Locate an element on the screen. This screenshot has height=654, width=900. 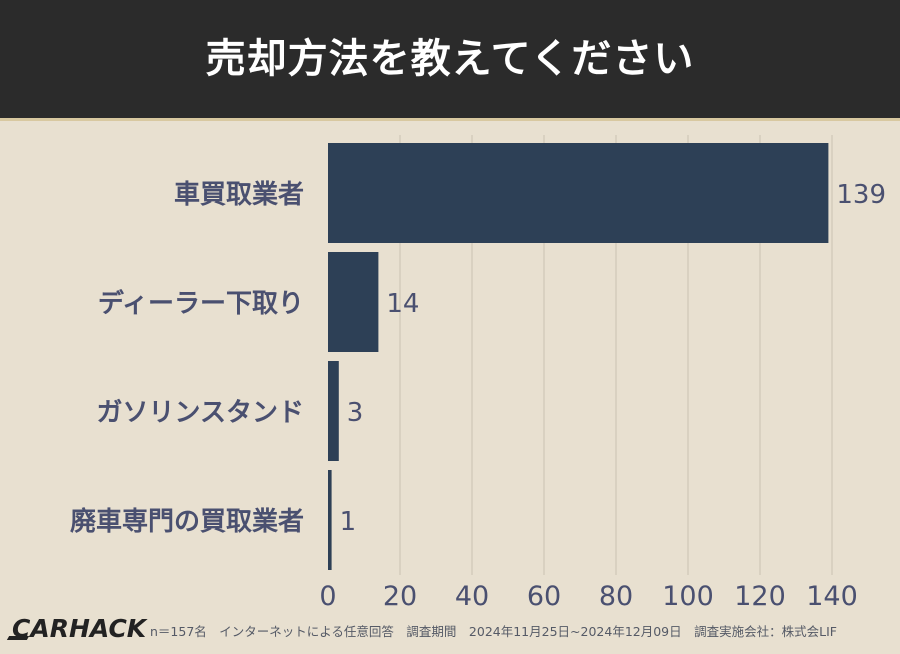
carhack-logo: CARHACK is located at coordinates (79, 628).